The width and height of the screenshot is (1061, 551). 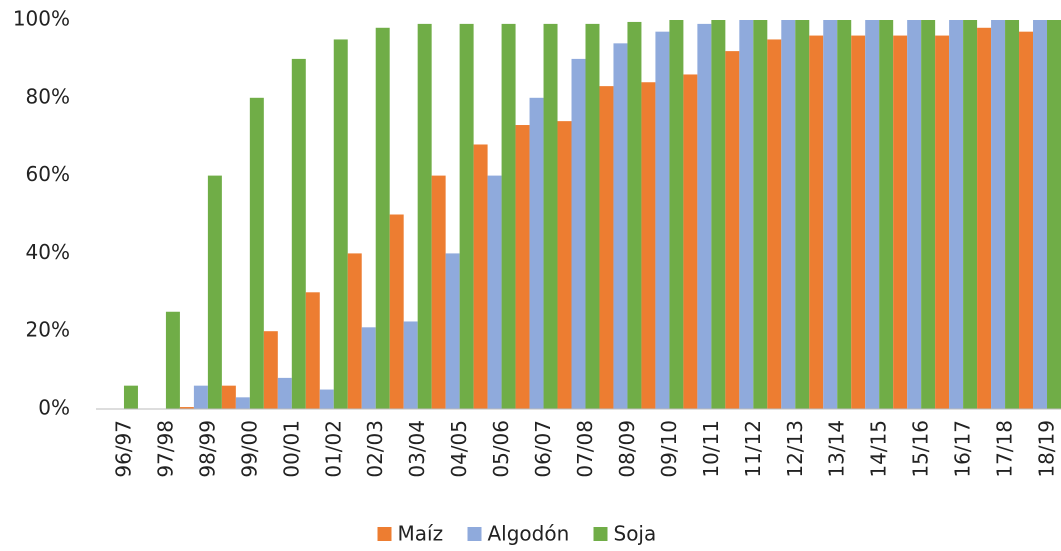 I want to click on x-tick-label: 00/01, so click(x=291, y=449).